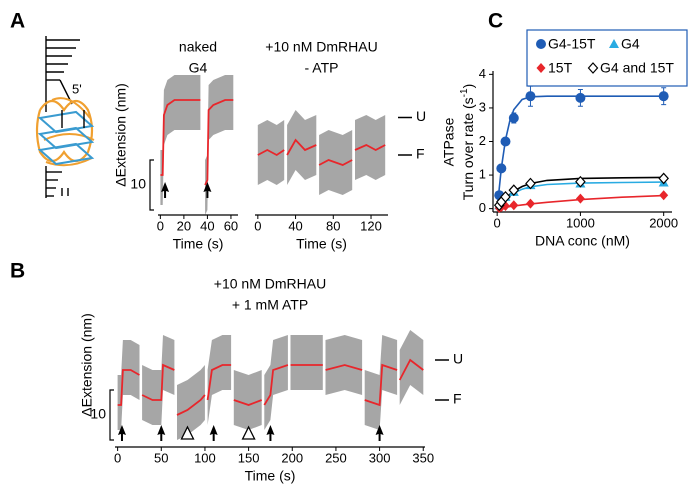  I want to click on x-tick-label: 1000, so click(580, 222).